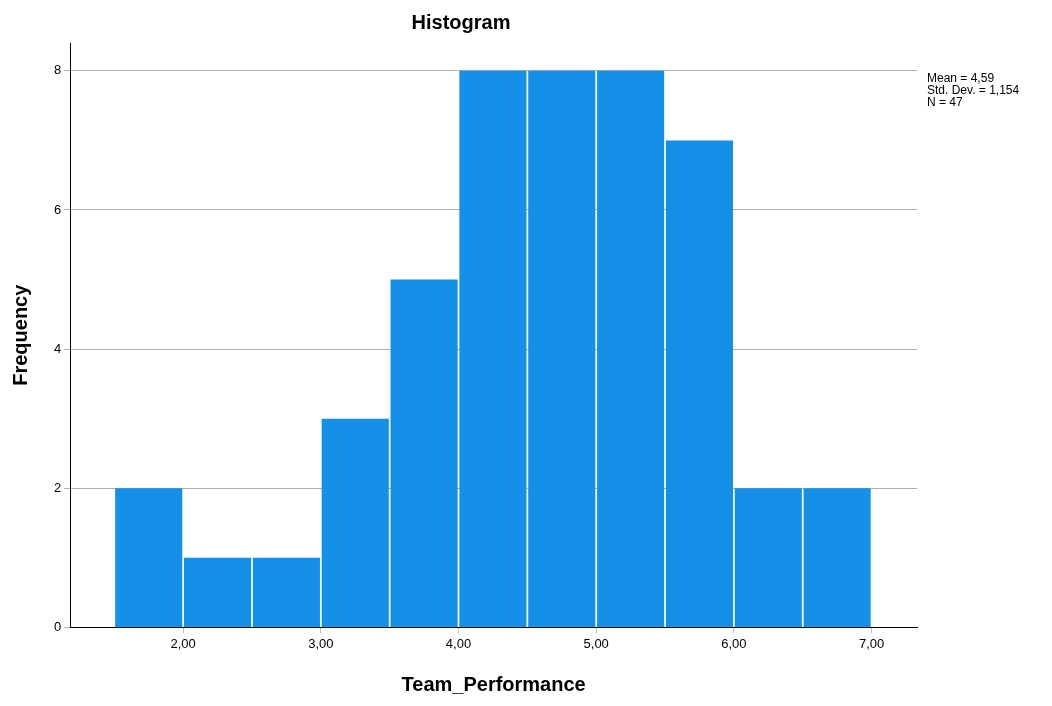 The width and height of the screenshot is (1052, 706). I want to click on y-tick-label: 2, so click(58, 487).